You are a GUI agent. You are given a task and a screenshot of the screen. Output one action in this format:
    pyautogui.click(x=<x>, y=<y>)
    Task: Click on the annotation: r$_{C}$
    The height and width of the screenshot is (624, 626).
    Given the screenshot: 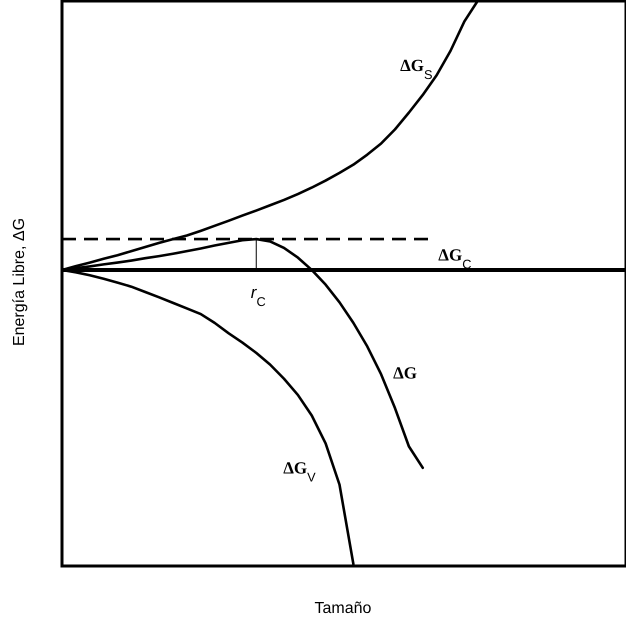 What is the action you would take?
    pyautogui.click(x=258, y=295)
    